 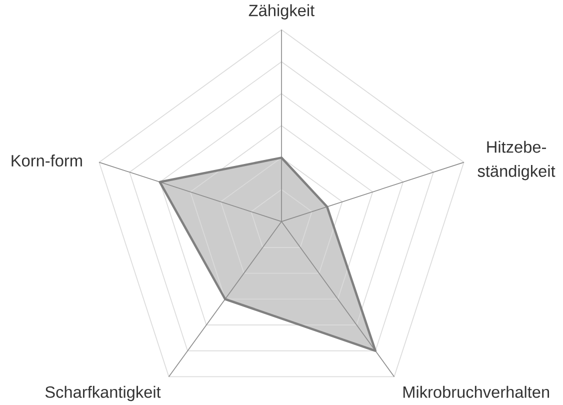 I want to click on spoke-label: Zähigkeit, so click(x=281, y=12).